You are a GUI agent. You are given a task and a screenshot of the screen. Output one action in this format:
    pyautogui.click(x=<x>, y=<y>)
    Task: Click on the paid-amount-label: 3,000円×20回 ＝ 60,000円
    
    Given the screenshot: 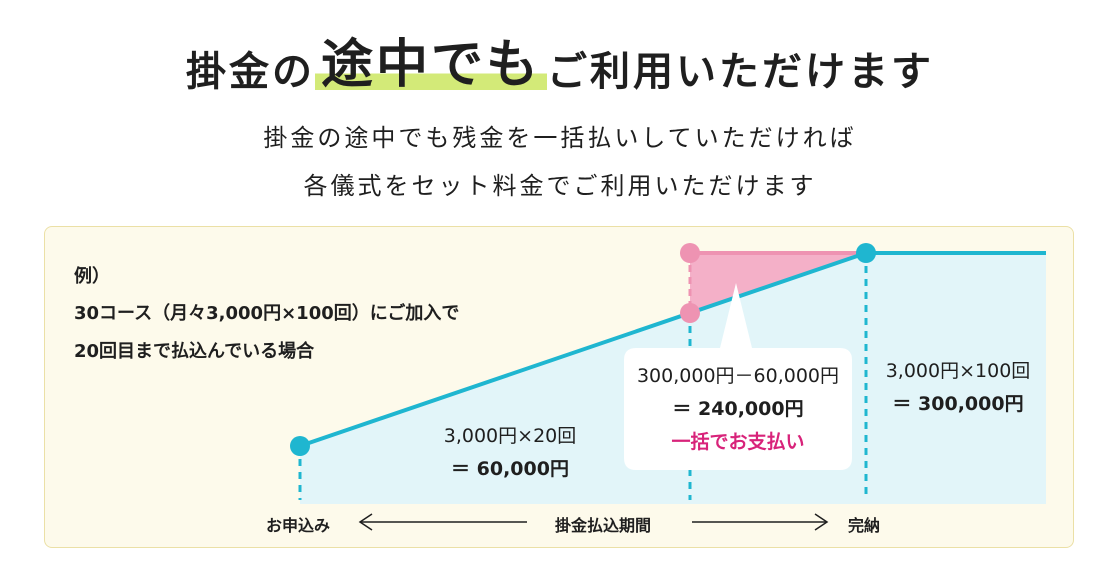 What is the action you would take?
    pyautogui.click(x=510, y=453)
    